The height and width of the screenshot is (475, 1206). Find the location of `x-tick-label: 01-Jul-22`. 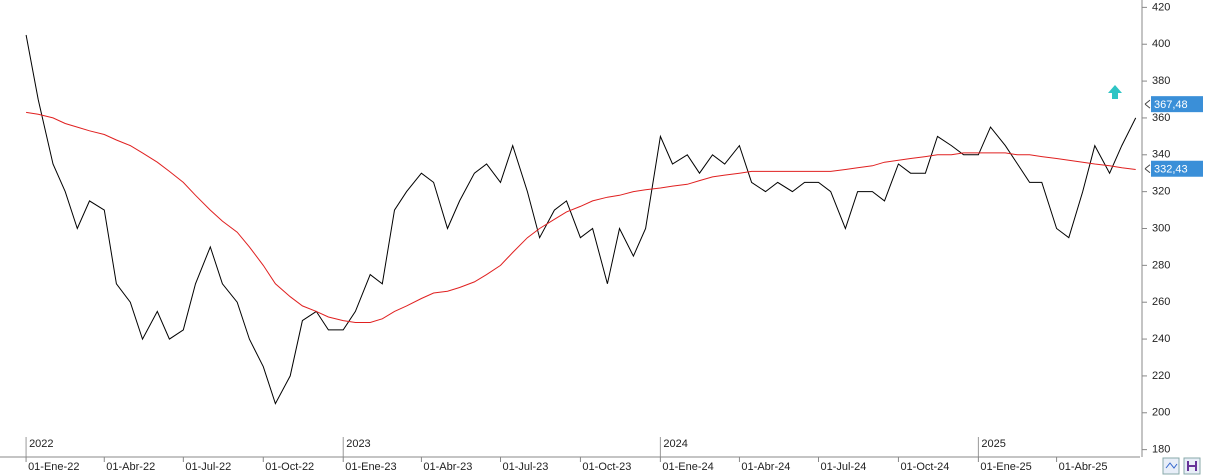

x-tick-label: 01-Jul-22 is located at coordinates (208, 467).